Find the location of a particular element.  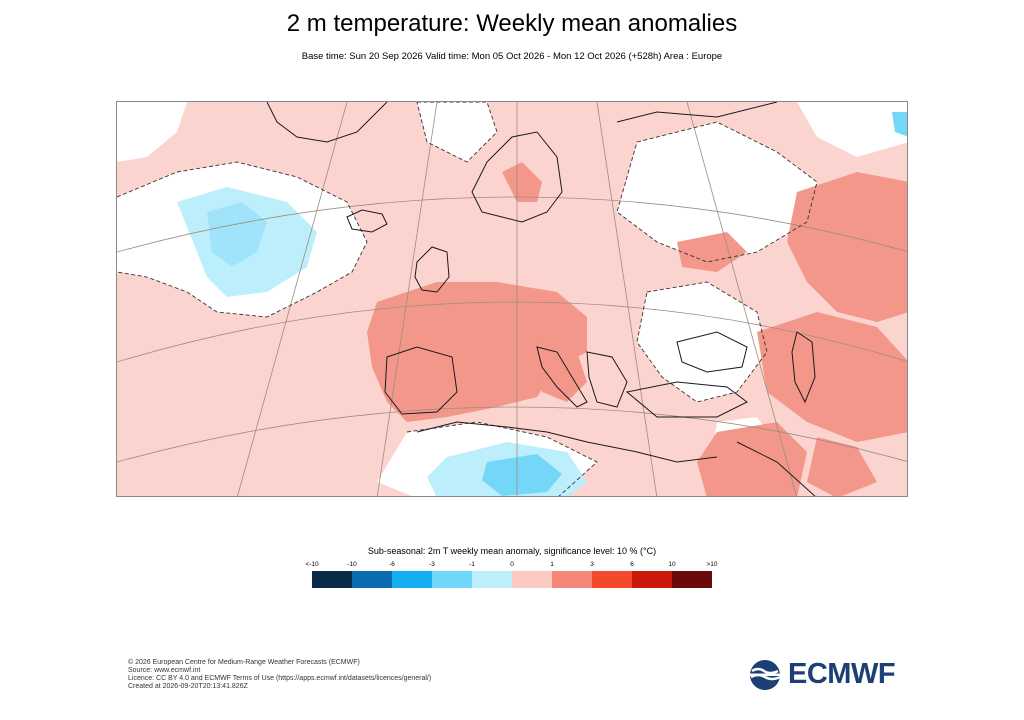

warm-region-italy is located at coordinates (562, 372).